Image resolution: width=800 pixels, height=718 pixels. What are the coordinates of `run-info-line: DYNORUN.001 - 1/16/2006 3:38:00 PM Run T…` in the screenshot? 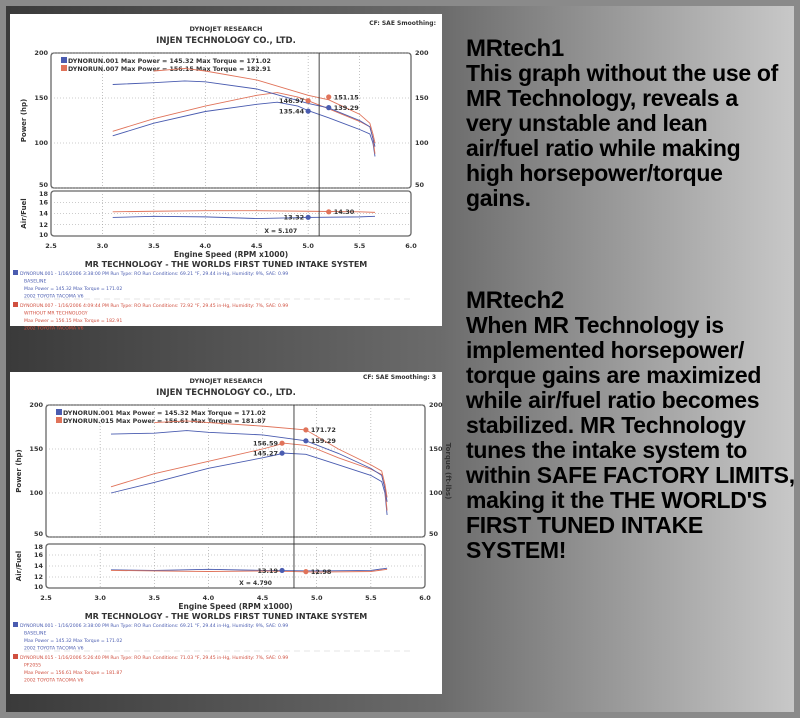 It's located at (154, 274).